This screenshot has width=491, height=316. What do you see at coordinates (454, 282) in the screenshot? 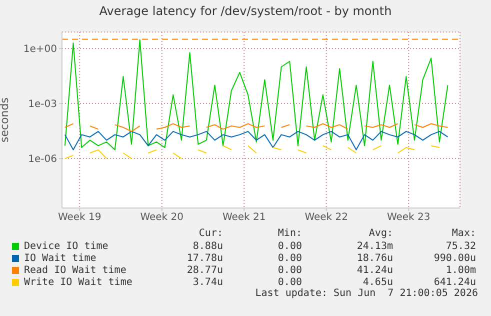
I see `text: 641.24u` at bounding box center [454, 282].